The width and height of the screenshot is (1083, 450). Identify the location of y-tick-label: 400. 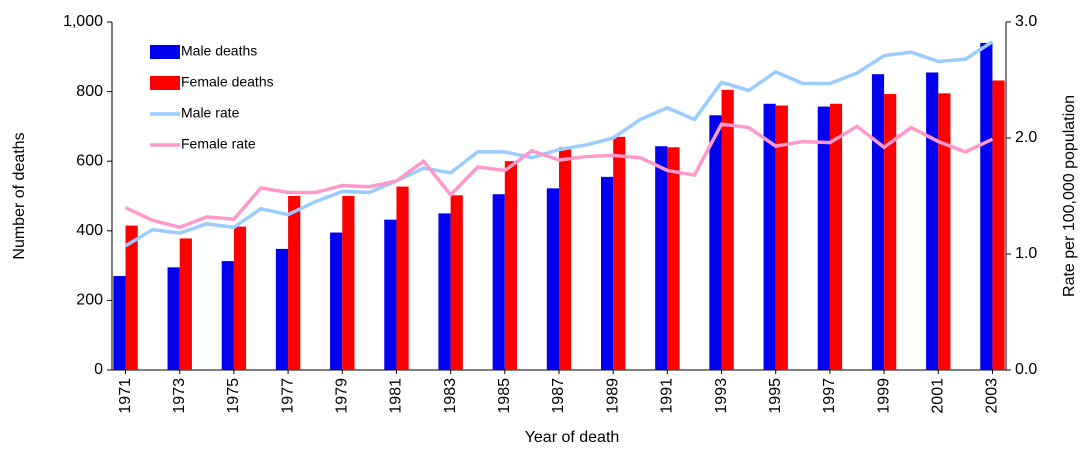
(89, 230).